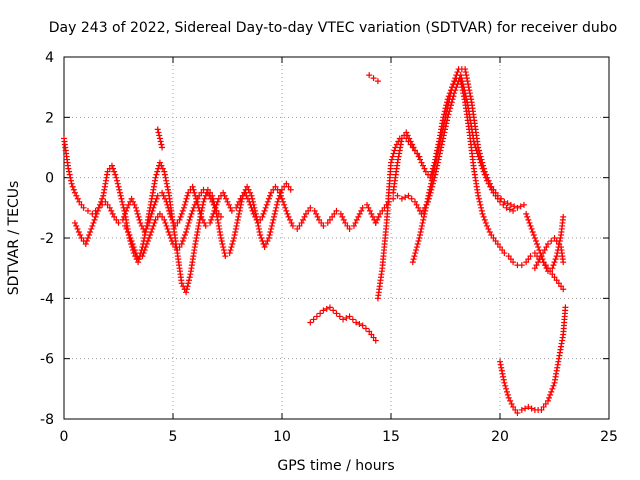 This screenshot has height=480, width=640. I want to click on x-tick-label: 20, so click(500, 437).